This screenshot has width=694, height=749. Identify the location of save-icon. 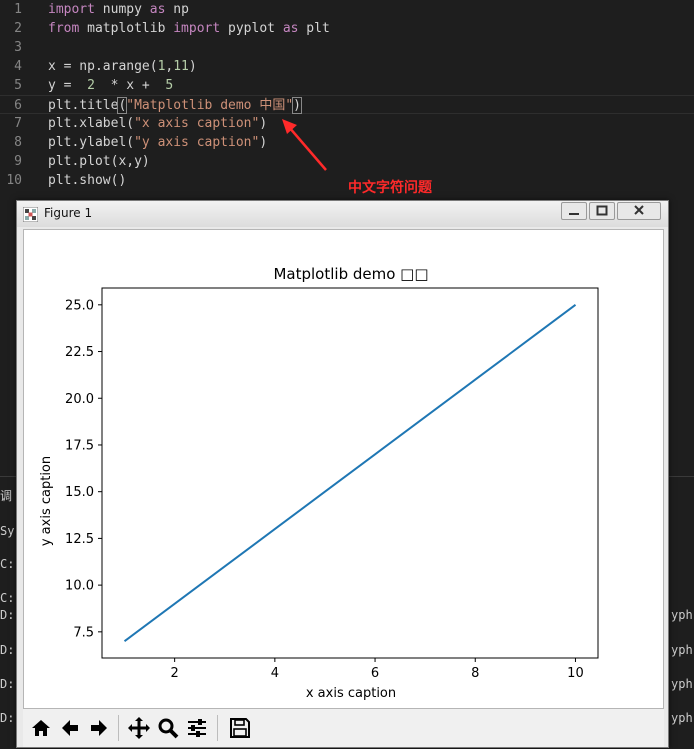
(240, 728).